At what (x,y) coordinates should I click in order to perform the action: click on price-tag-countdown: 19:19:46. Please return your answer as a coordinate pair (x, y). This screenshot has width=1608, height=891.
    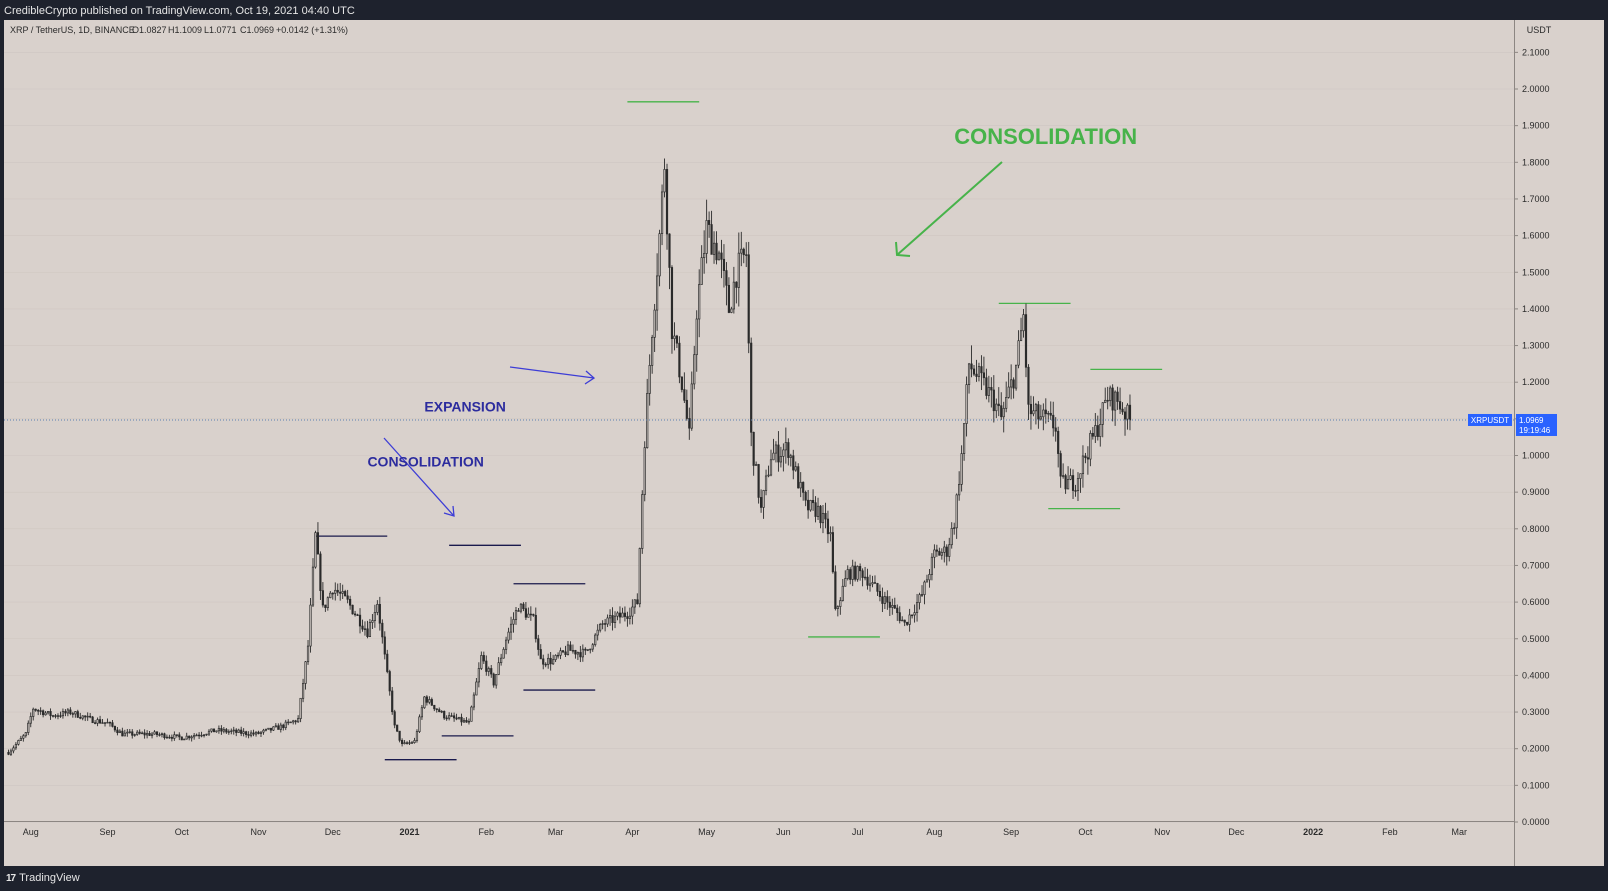
    Looking at the image, I should click on (1535, 430).